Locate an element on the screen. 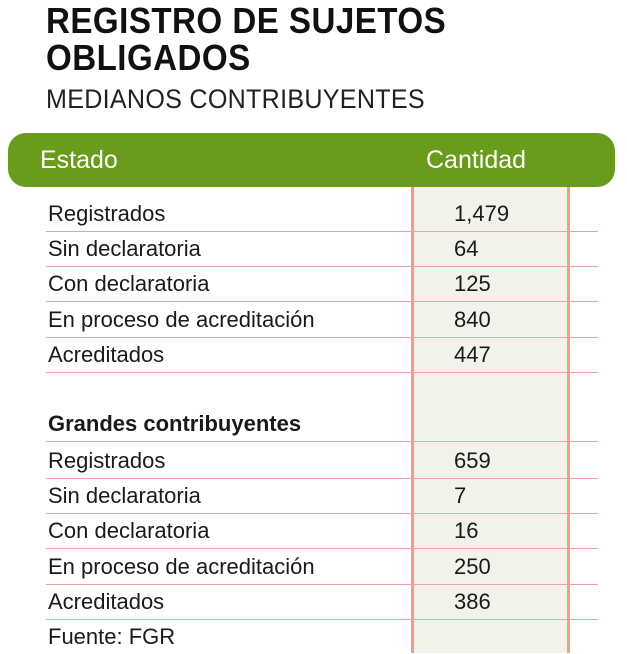 Image resolution: width=627 pixels, height=654 pixels. table-row: Acreditados 447 is located at coordinates (322, 355).